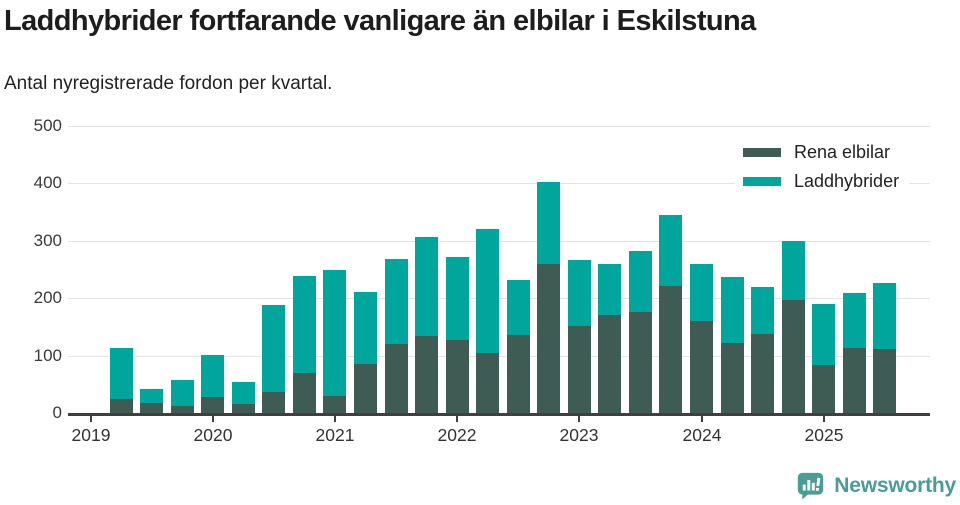 This screenshot has width=960, height=505. Describe the element at coordinates (168, 83) in the screenshot. I see `chart-subtitle: Antal nyregistrerade fordon per kvartal.` at that location.